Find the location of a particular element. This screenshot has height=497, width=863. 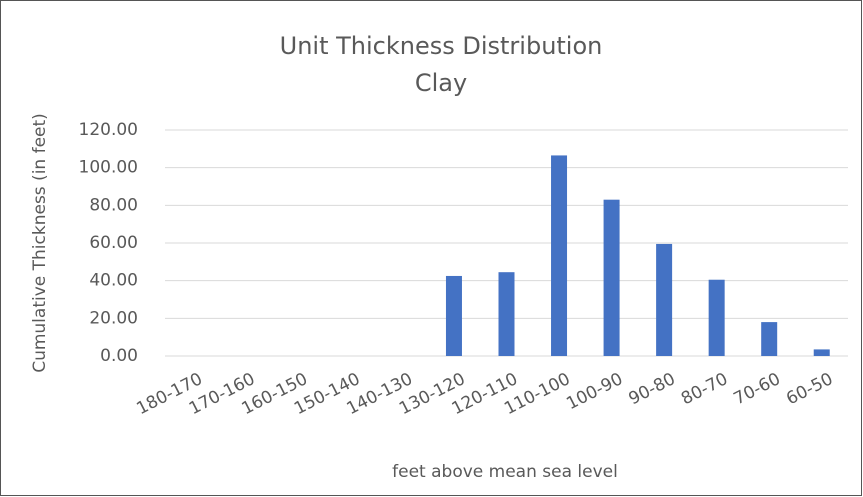

y-tick-label: 120.00 is located at coordinates (108, 130).